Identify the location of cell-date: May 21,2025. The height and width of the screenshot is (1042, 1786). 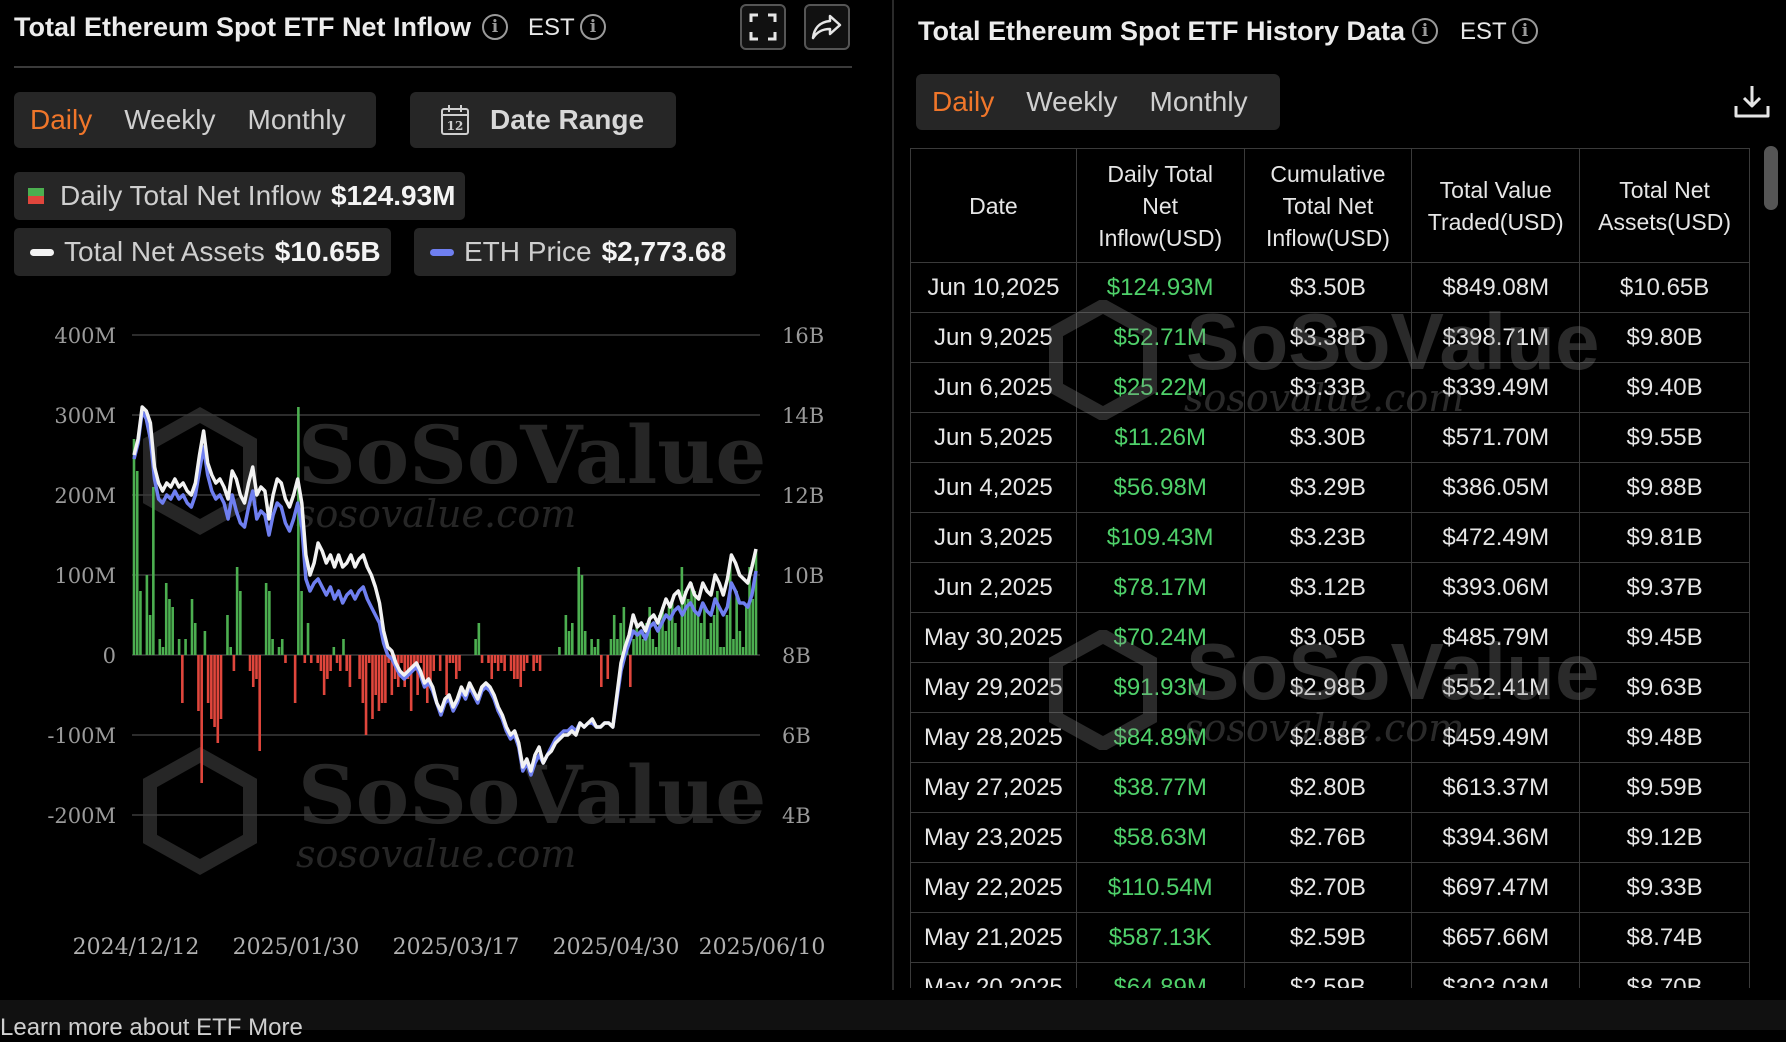
(993, 937).